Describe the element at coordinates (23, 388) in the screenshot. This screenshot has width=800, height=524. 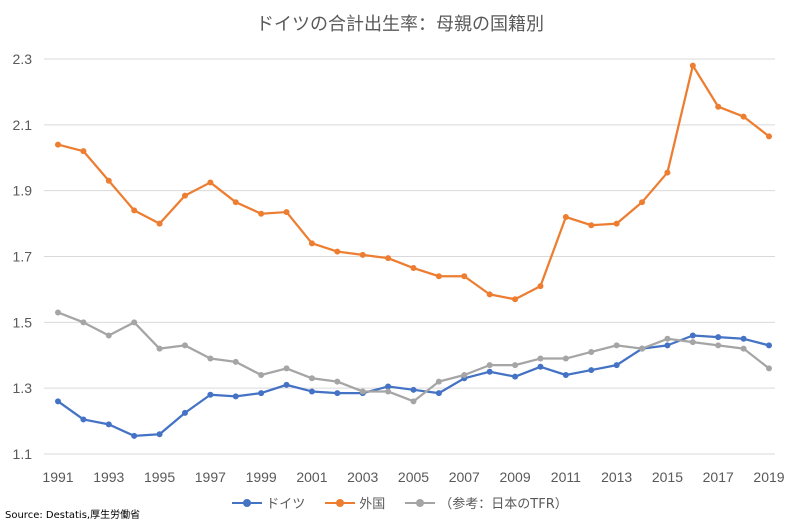
I see `y-tick-label: 1.3` at that location.